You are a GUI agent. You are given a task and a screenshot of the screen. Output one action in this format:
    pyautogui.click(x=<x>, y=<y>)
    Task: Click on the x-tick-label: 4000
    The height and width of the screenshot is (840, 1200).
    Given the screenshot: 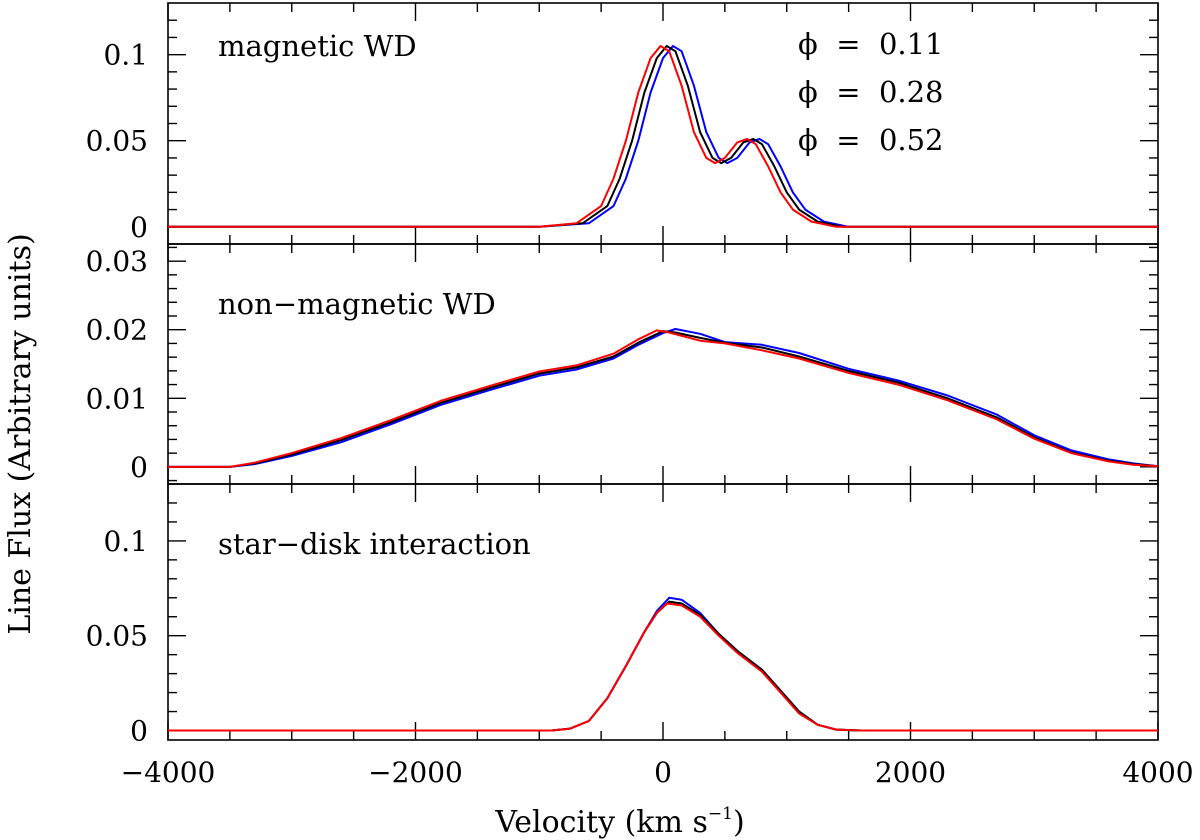 What is the action you would take?
    pyautogui.click(x=1157, y=772)
    